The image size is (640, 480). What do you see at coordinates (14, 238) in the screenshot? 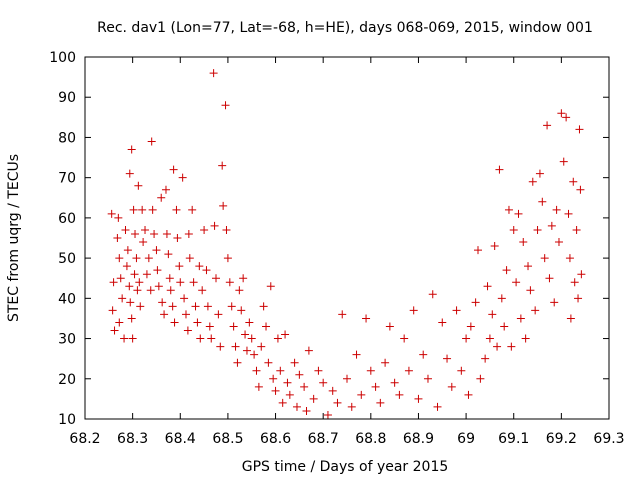
I see `y-axis-label: STEC from uqrg / TECUs` at bounding box center [14, 238].